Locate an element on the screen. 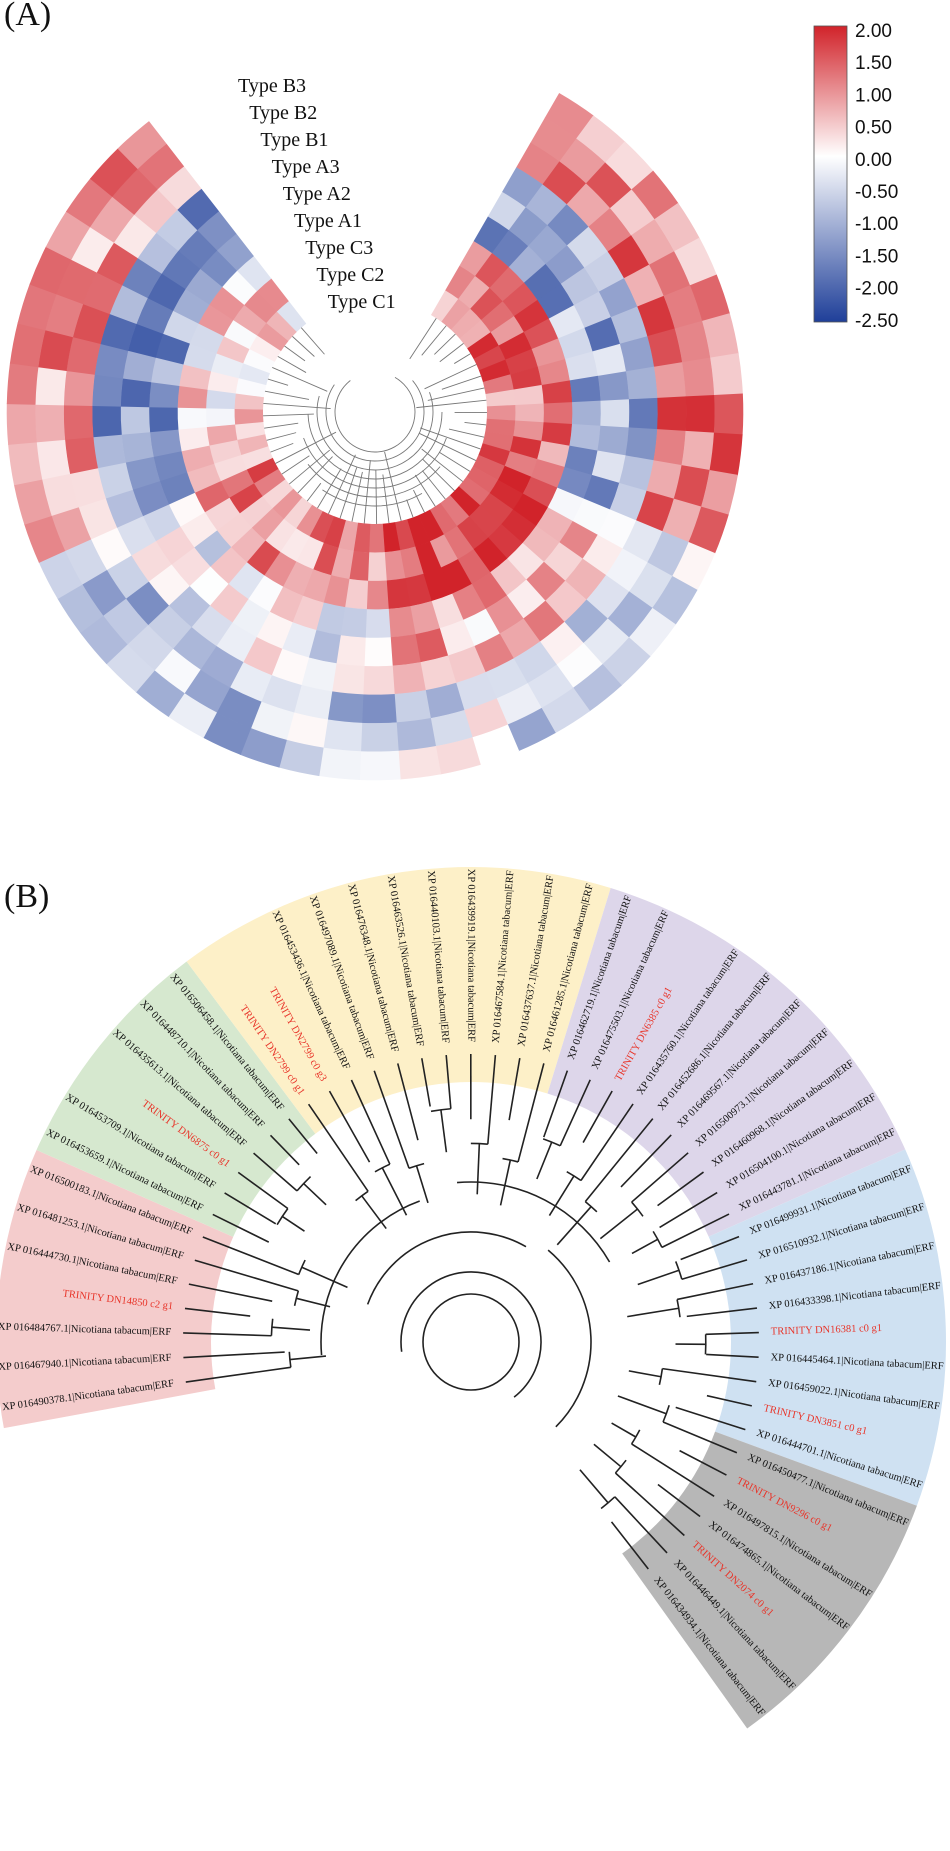 The image size is (950, 1851). clade-red-background is located at coordinates (117, 1289).